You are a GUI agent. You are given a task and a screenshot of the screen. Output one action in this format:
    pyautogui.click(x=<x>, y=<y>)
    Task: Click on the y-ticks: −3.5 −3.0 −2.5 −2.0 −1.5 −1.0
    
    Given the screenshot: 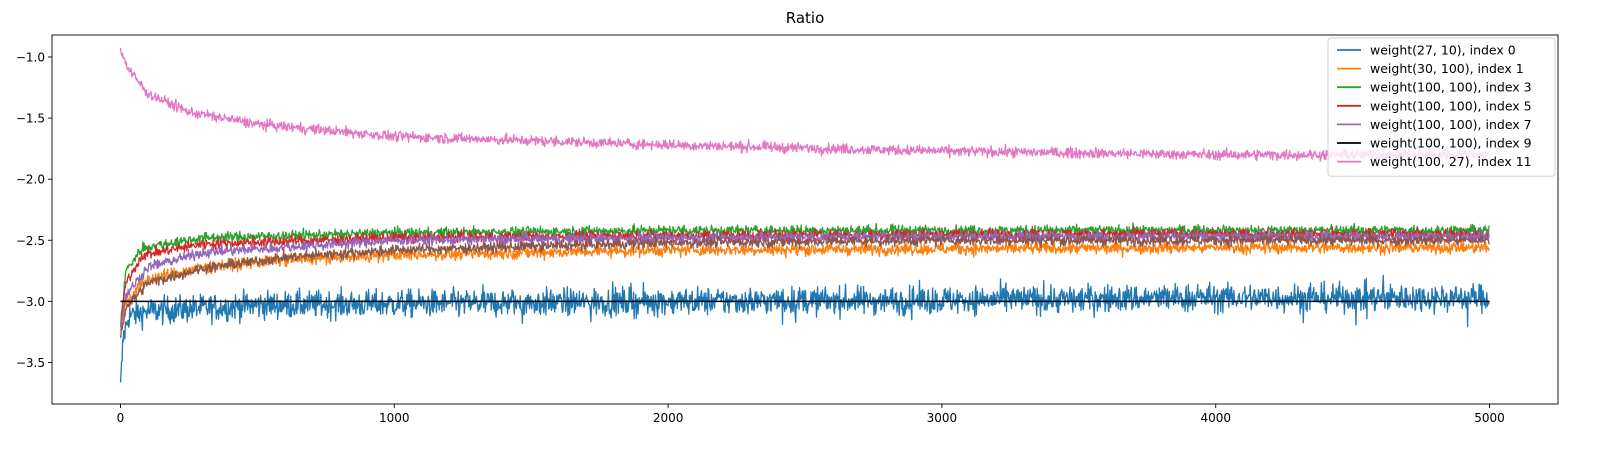 What is the action you would take?
    pyautogui.click(x=34, y=210)
    